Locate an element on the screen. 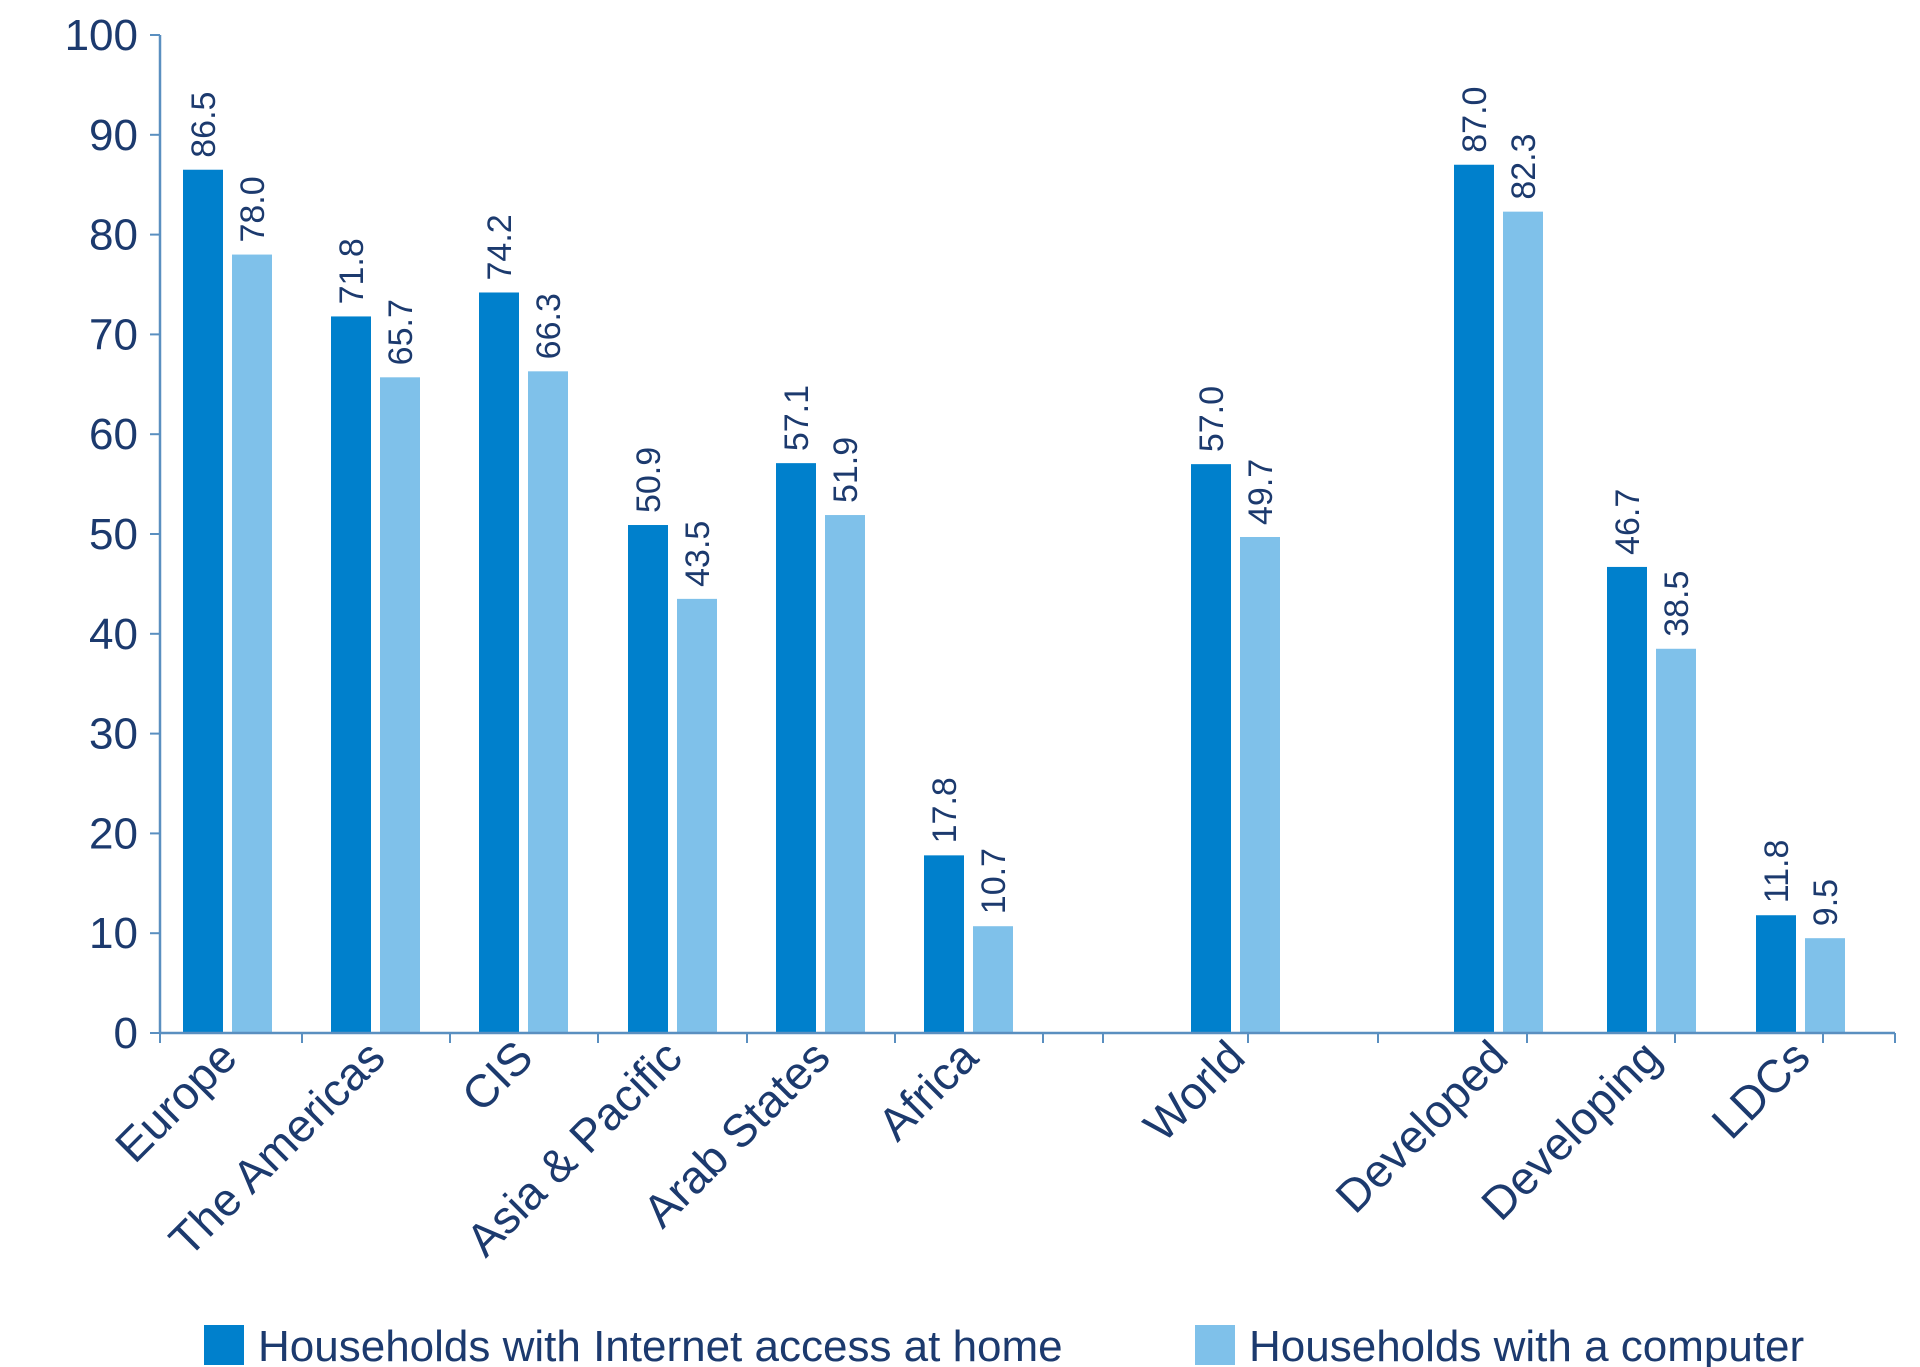 The width and height of the screenshot is (1920, 1367). category-label: Africa is located at coordinates (928, 1090).